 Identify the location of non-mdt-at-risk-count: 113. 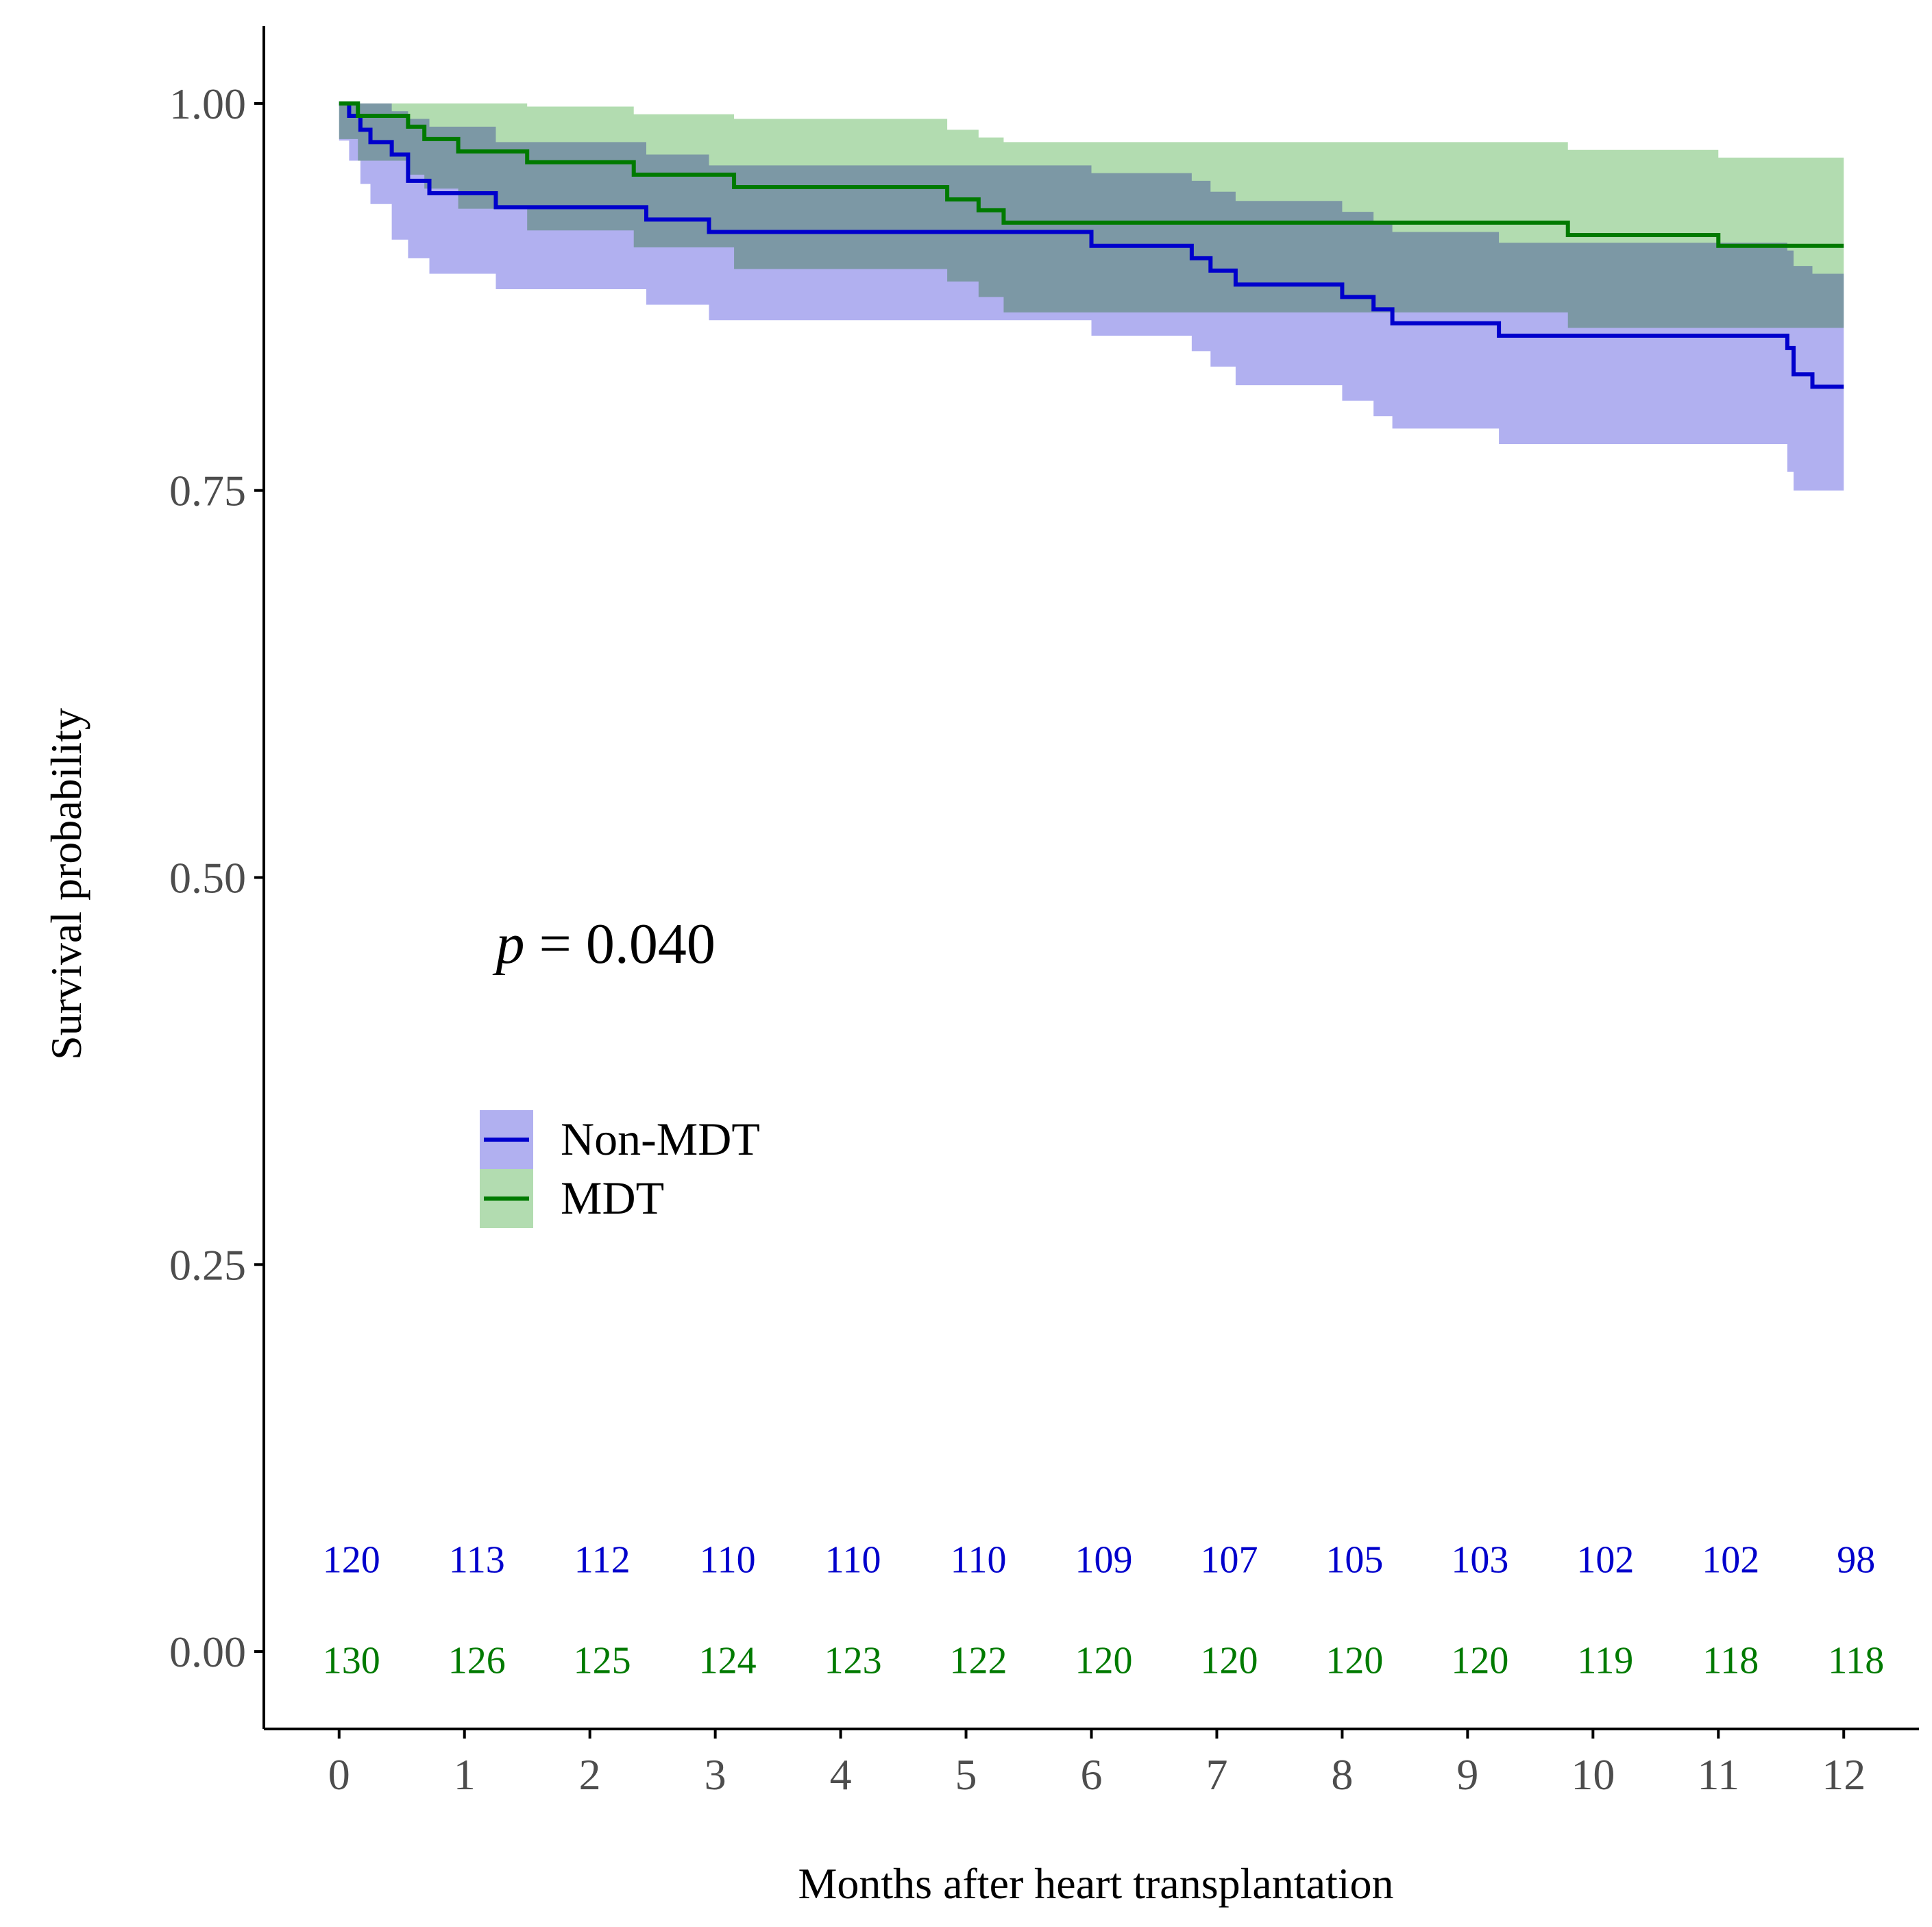
(477, 1561).